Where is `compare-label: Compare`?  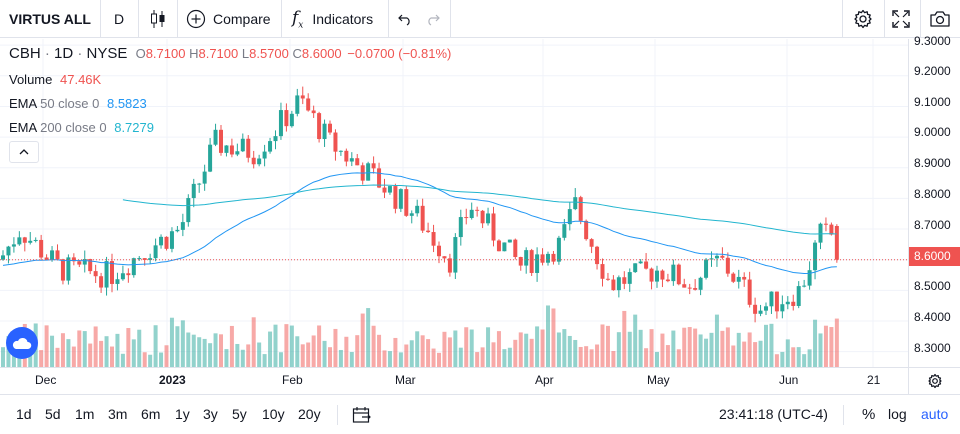 compare-label: Compare is located at coordinates (242, 19).